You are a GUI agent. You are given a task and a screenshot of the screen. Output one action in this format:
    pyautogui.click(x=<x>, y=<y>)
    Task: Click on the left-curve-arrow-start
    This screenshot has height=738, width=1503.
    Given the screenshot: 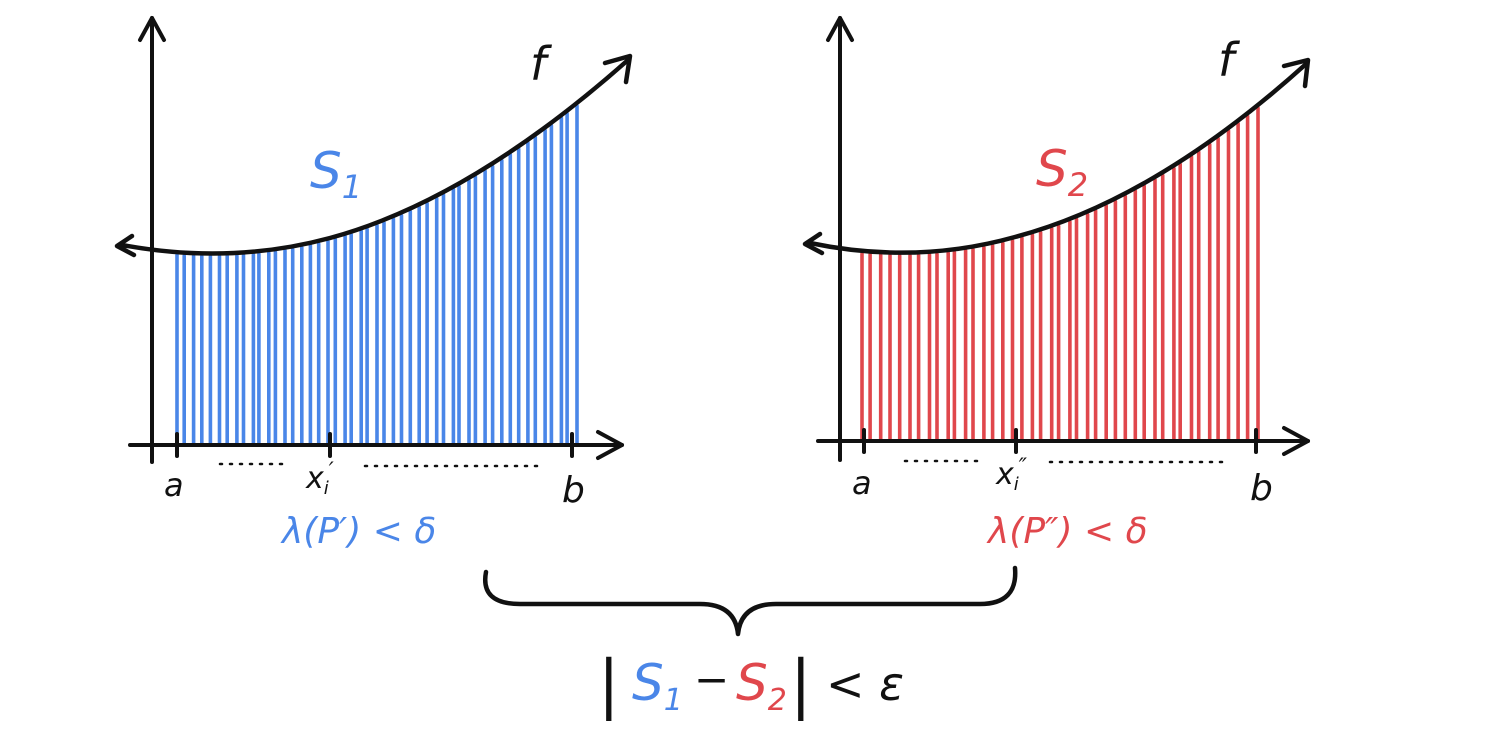 What is the action you would take?
    pyautogui.click(x=125, y=245)
    